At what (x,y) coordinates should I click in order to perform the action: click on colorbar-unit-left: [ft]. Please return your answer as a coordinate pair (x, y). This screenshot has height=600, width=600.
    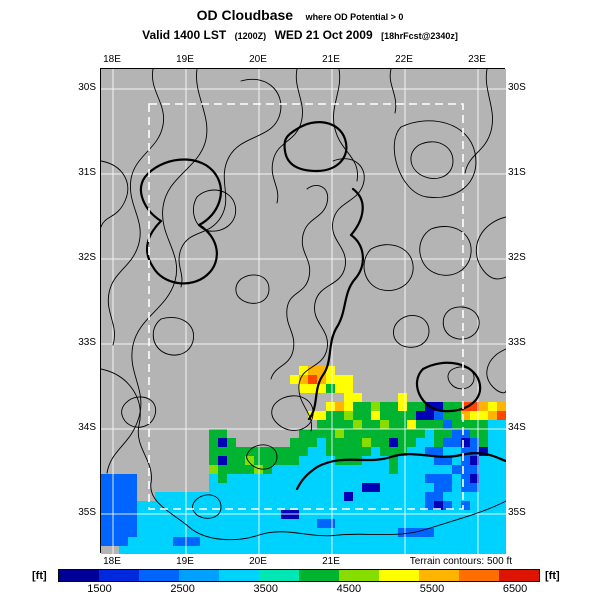
    Looking at the image, I should click on (39, 576).